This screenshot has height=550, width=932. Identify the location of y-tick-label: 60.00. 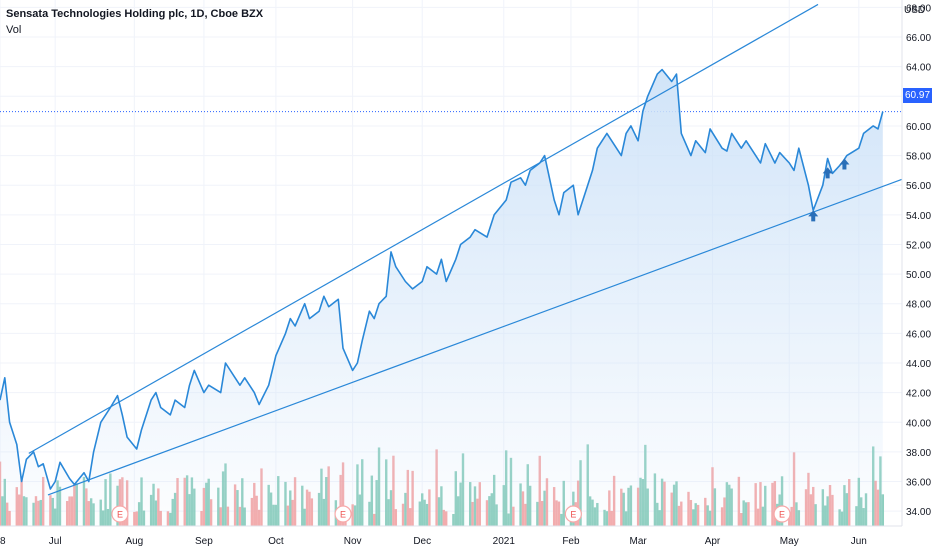
(918, 127).